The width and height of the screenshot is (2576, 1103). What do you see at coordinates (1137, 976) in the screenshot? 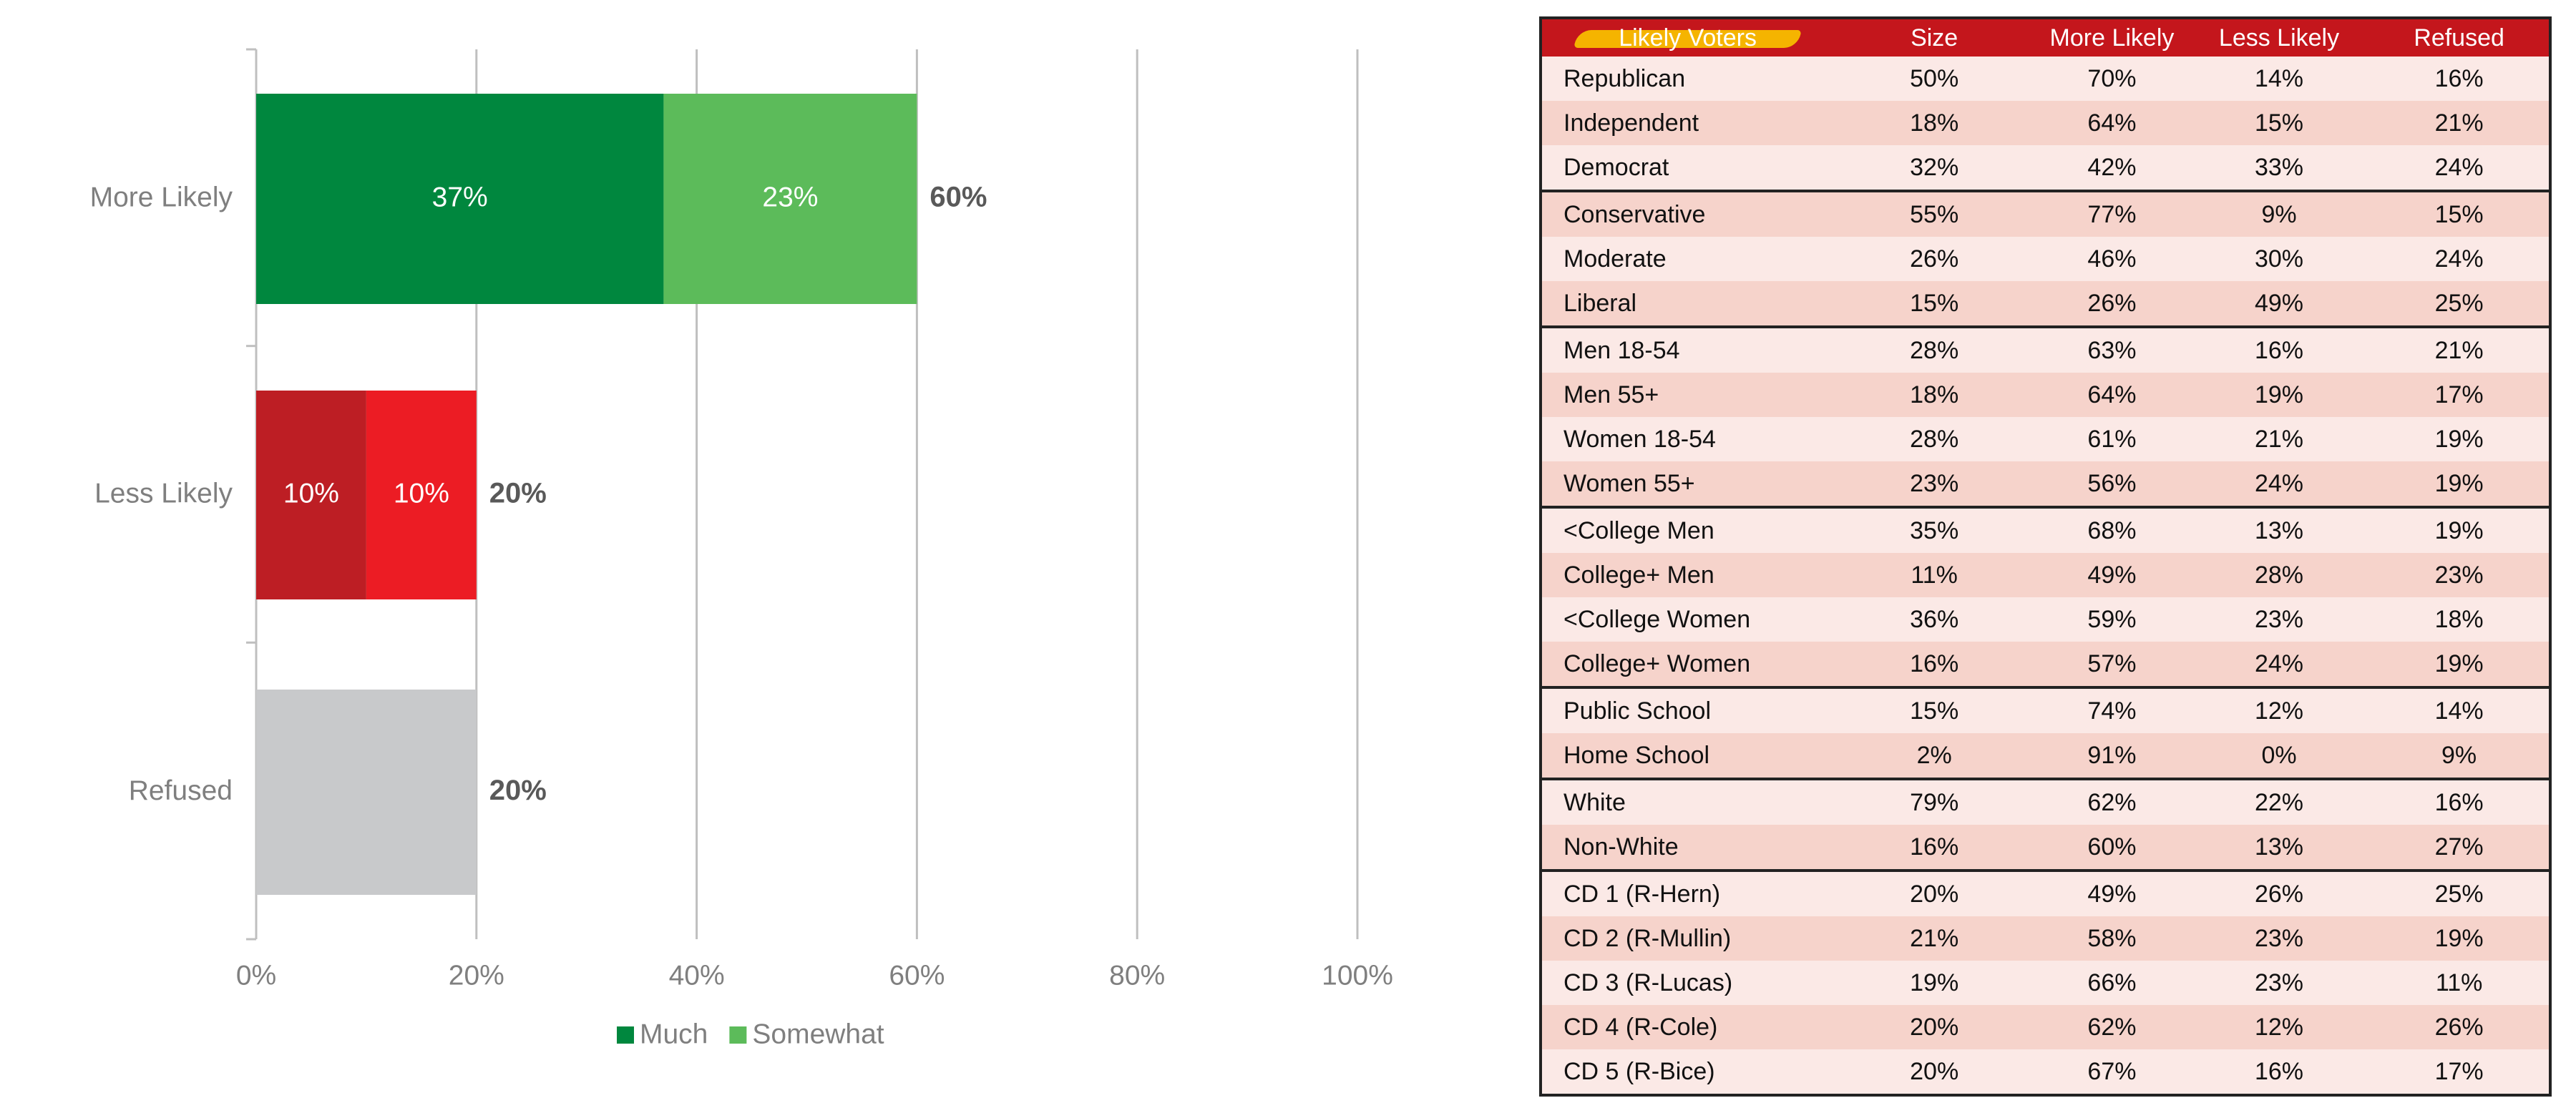
I see `x-tick-label: 80%` at bounding box center [1137, 976].